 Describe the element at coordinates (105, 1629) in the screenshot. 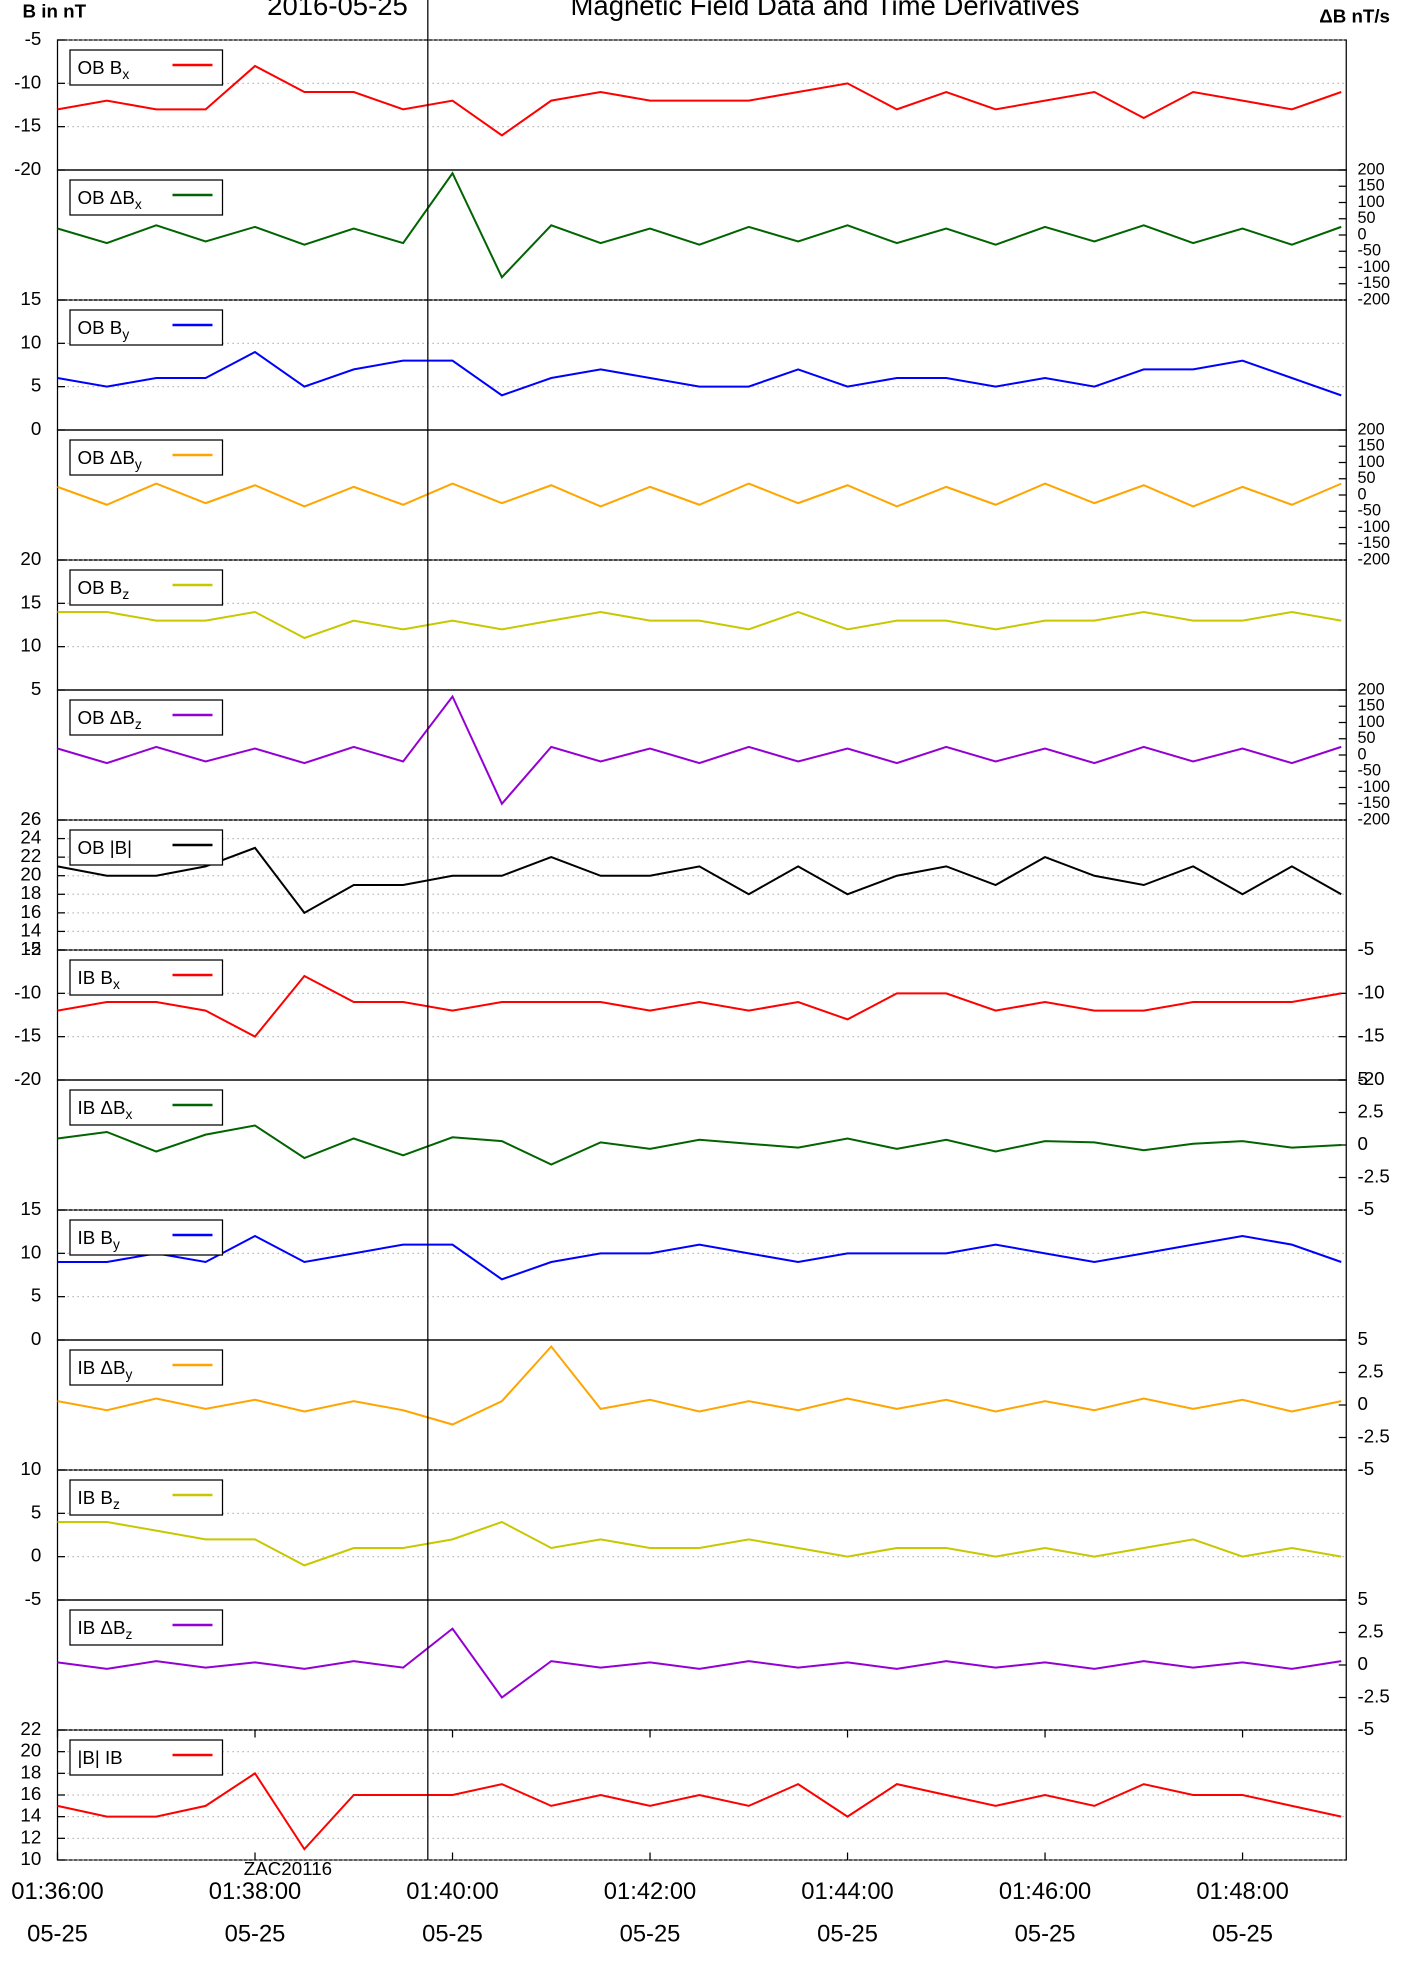

I see `legend-label: IB ΔBz` at that location.